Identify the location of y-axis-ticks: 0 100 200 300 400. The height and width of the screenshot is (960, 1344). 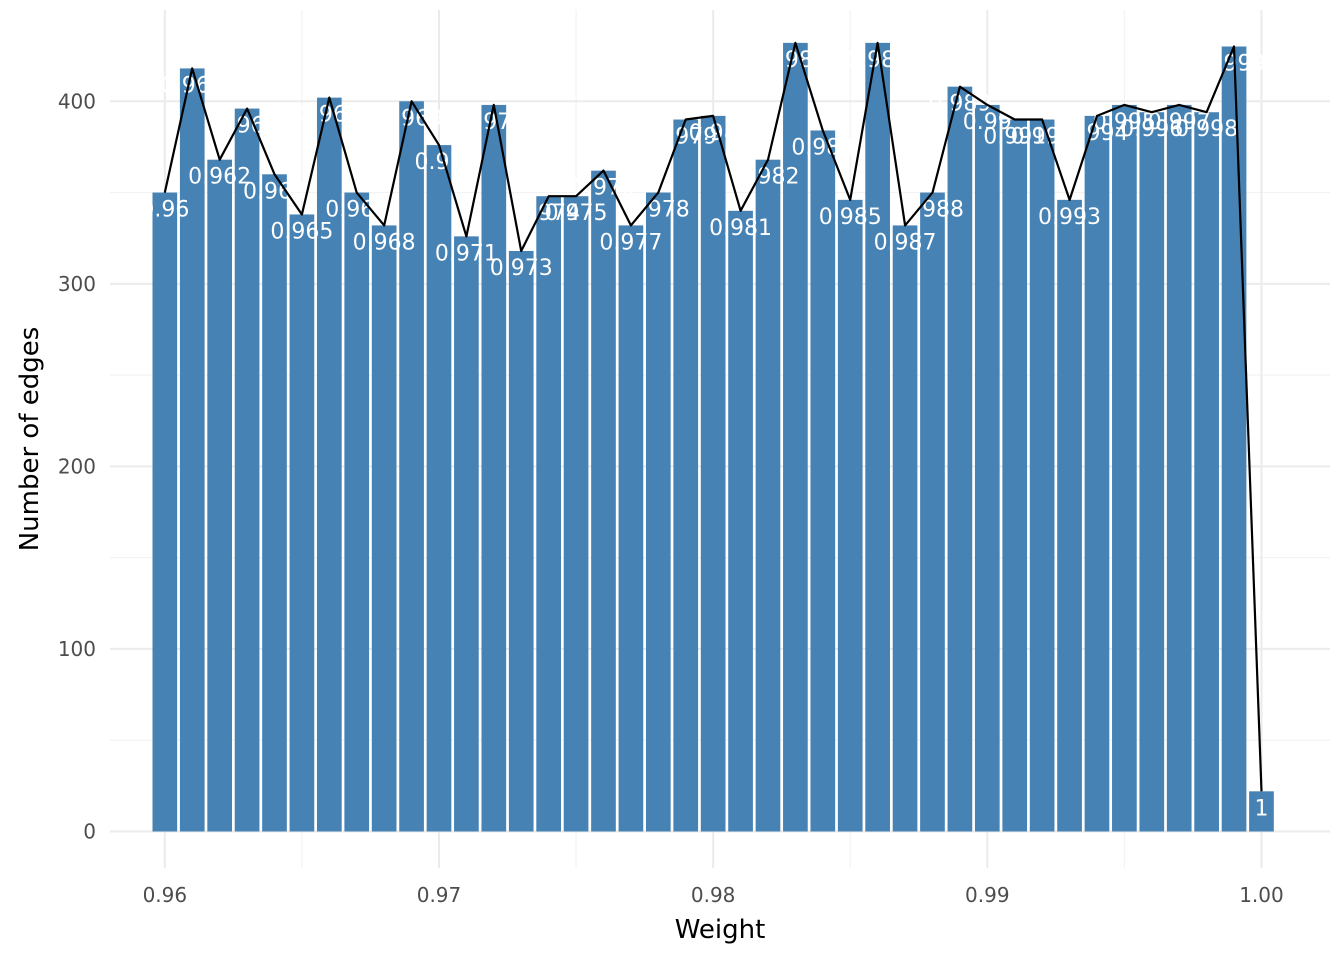
(77, 466).